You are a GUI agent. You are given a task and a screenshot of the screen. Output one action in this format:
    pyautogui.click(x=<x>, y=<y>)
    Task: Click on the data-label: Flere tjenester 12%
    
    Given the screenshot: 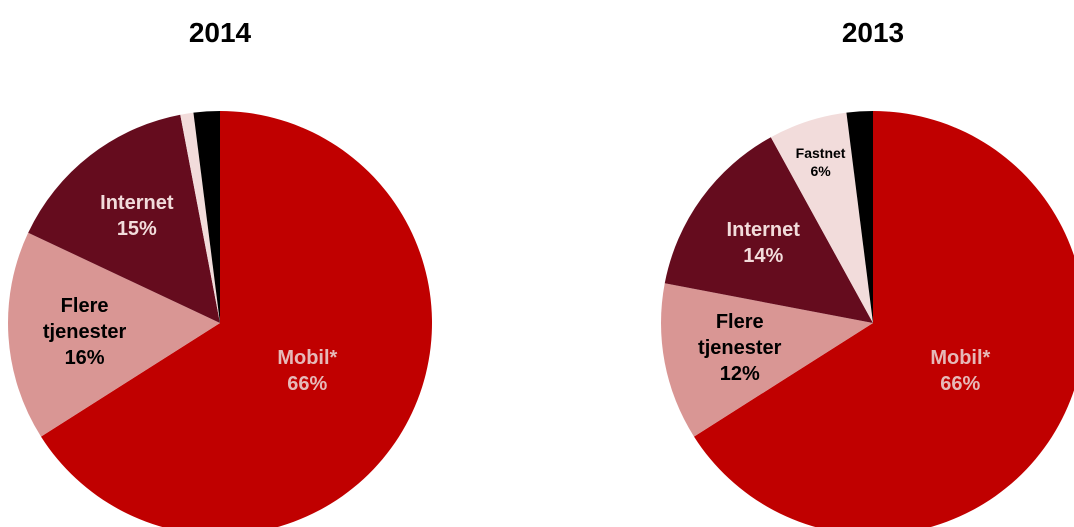 What is the action you would take?
    pyautogui.click(x=740, y=348)
    